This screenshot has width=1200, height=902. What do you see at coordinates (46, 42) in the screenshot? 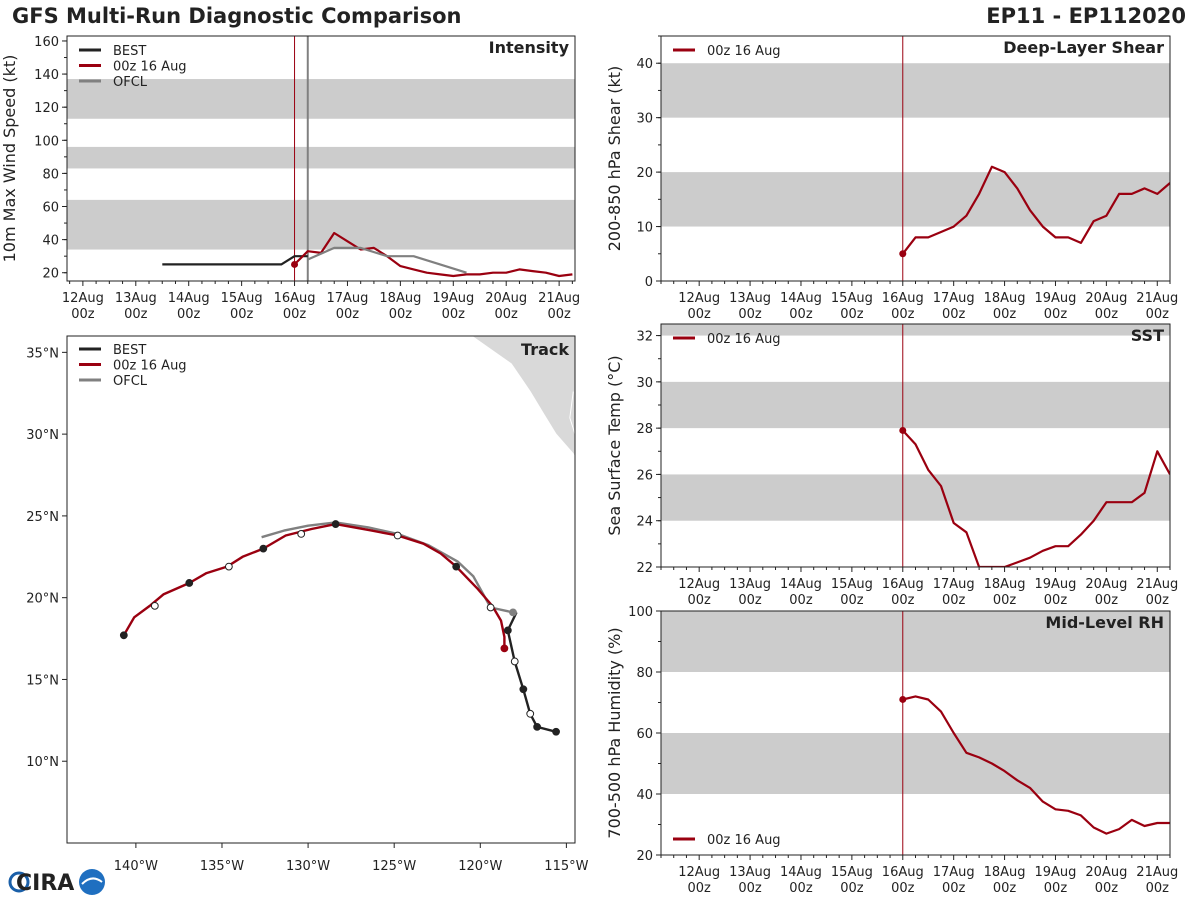
I see `y-tick-label: 160` at bounding box center [46, 42].